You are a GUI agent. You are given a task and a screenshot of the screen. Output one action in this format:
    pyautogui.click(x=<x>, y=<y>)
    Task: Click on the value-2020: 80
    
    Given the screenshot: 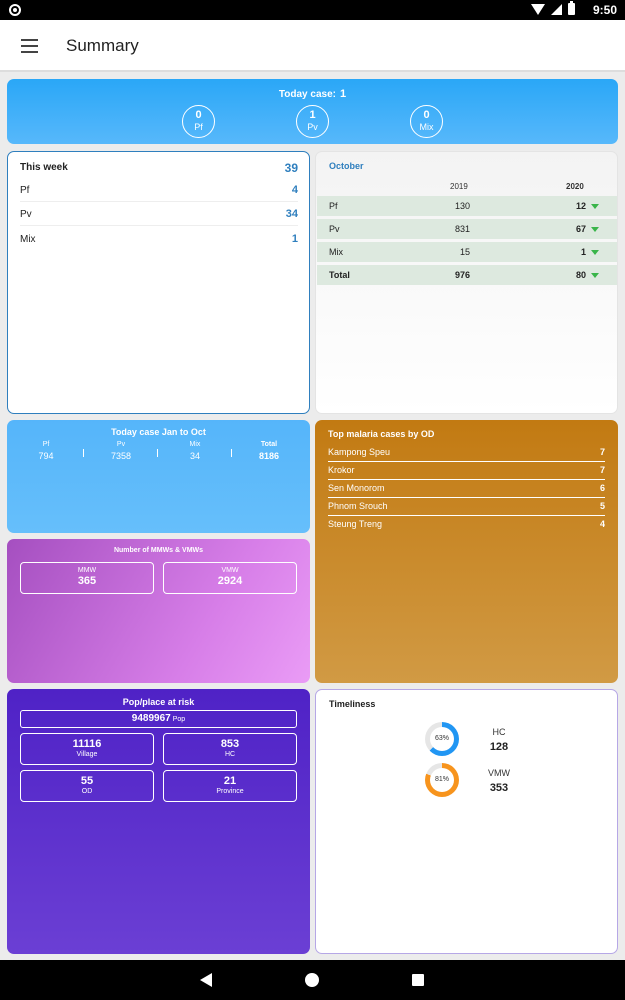 What is the action you would take?
    pyautogui.click(x=580, y=275)
    